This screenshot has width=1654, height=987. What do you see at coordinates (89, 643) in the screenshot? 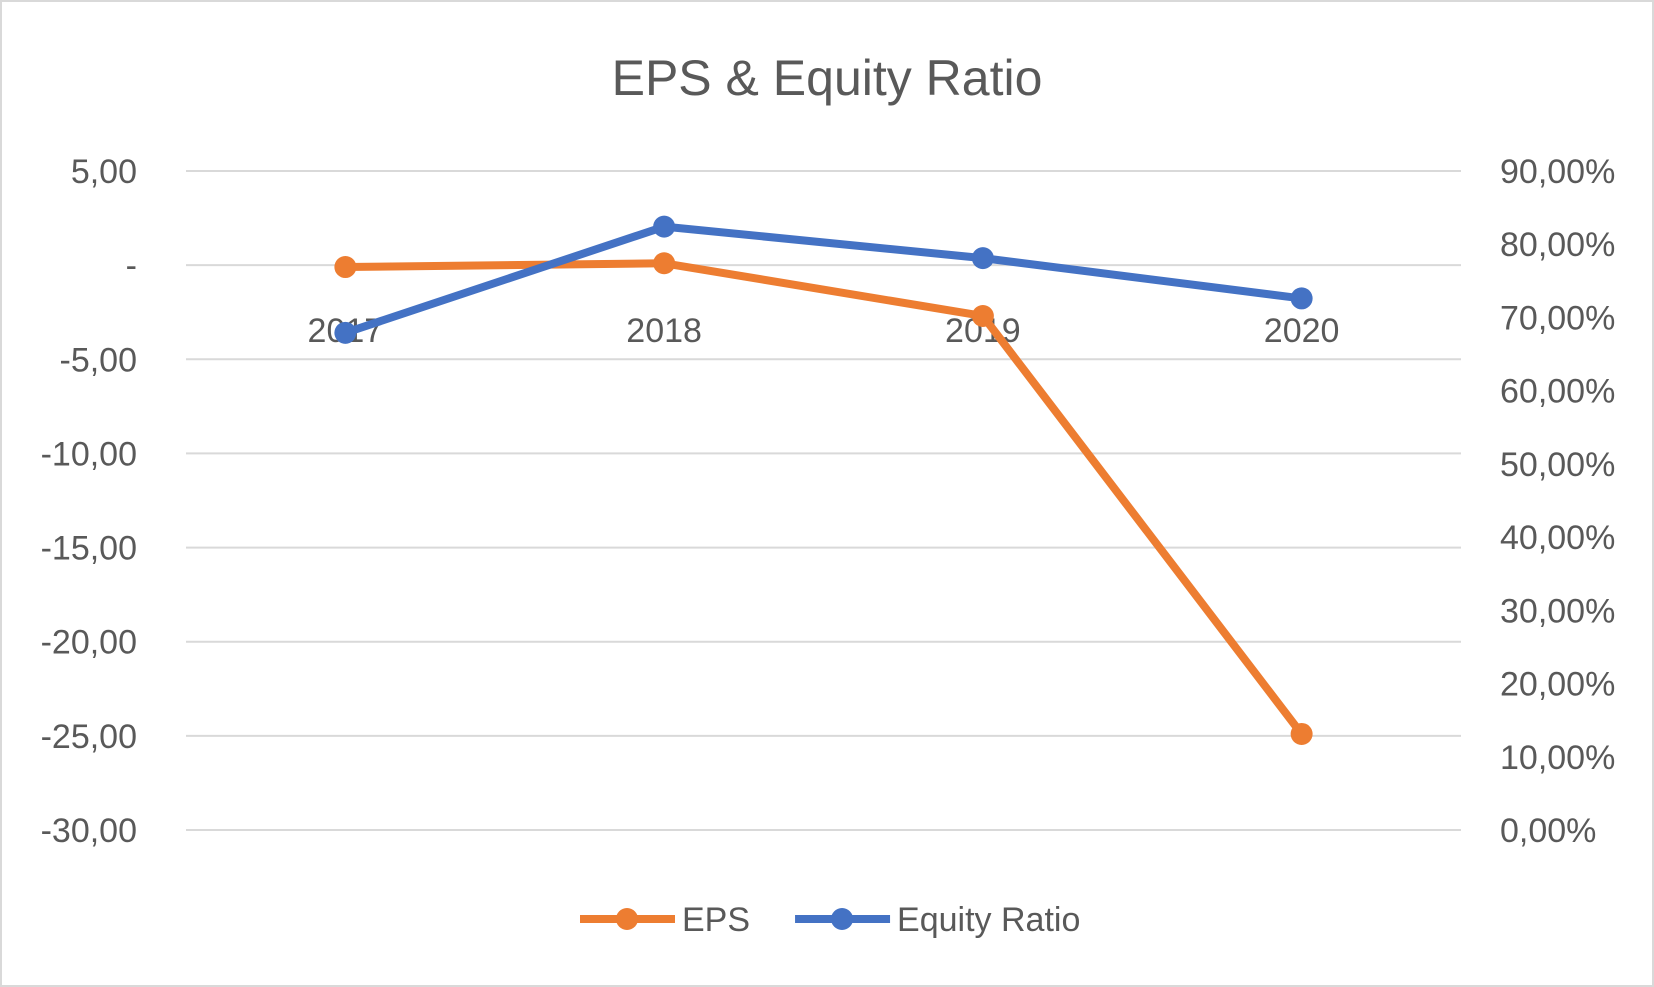
I see `y-left-tick-label: -20,00` at bounding box center [89, 643].